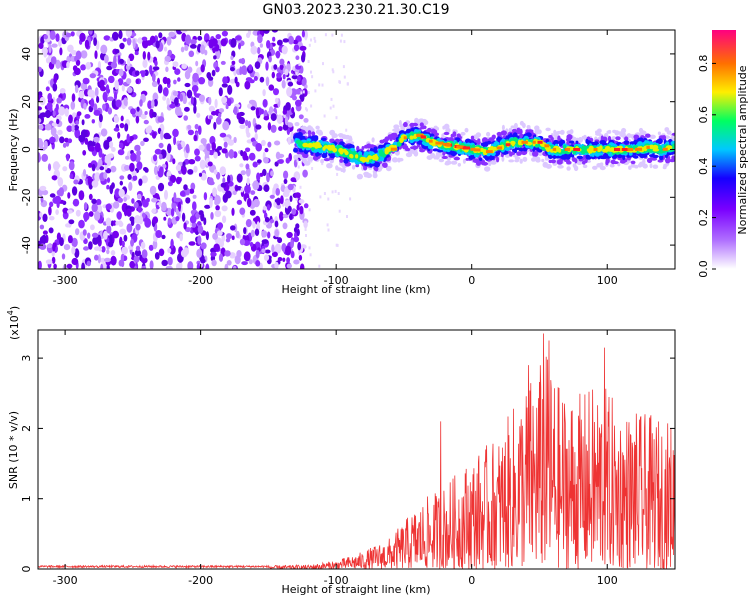  I want to click on colorbar-tick-label: 0.2, so click(703, 218).